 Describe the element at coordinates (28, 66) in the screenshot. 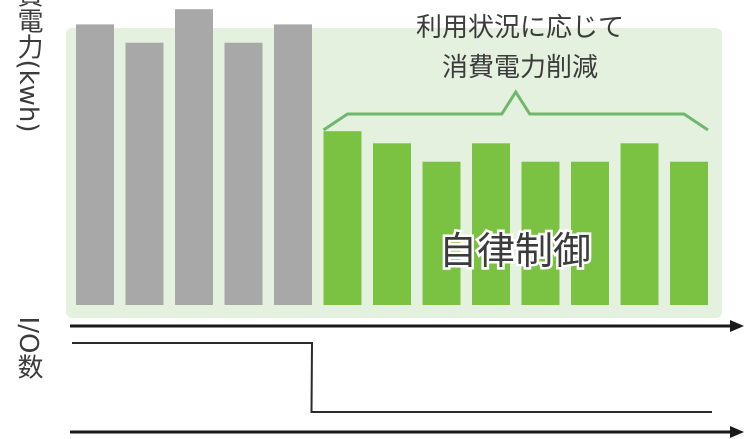

I see `power-axis-label: 消費電力(kwh)` at that location.